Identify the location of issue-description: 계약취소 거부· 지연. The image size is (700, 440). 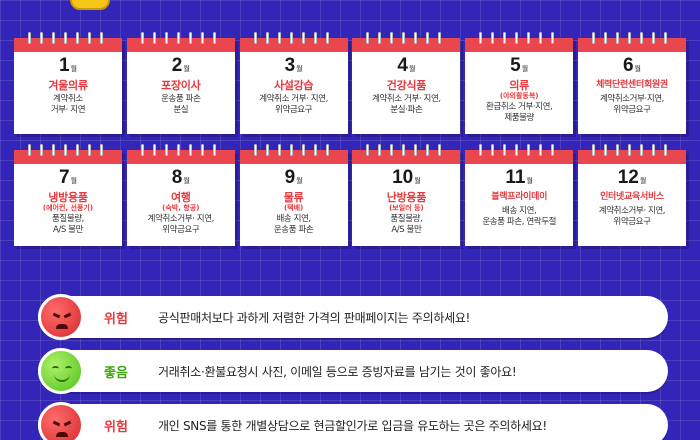
(68, 104).